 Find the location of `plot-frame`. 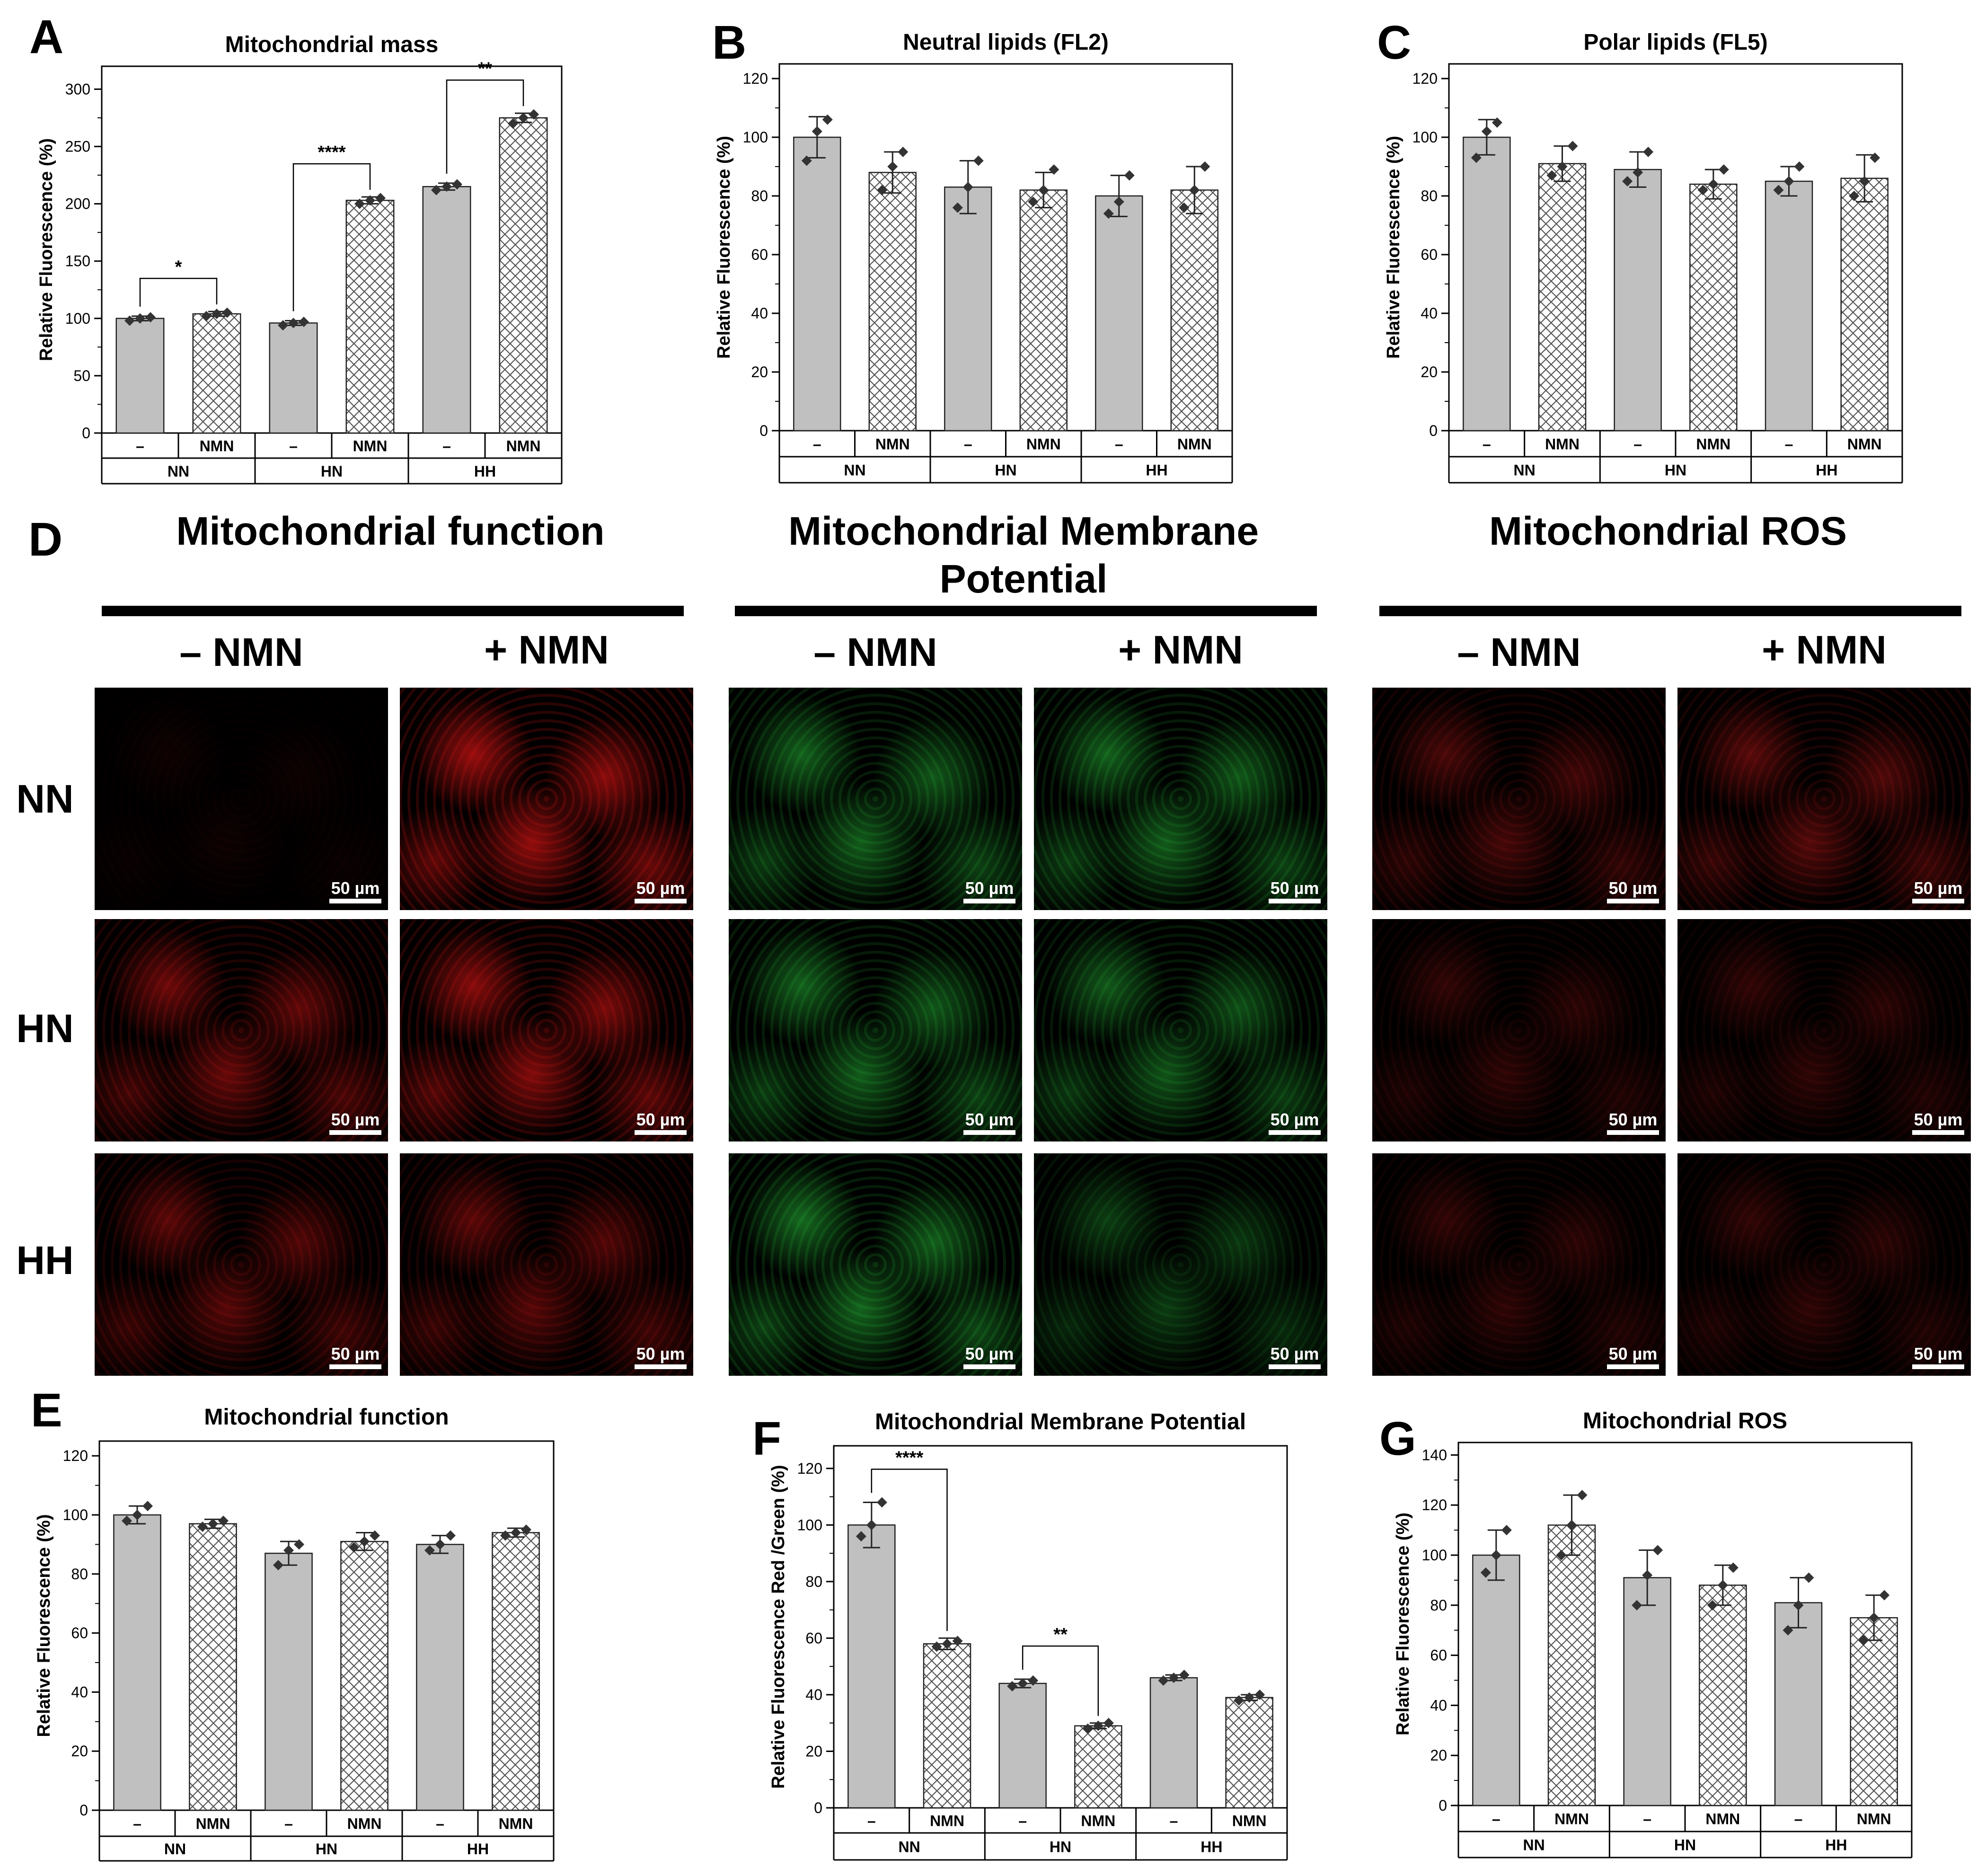

plot-frame is located at coordinates (1685, 1624).